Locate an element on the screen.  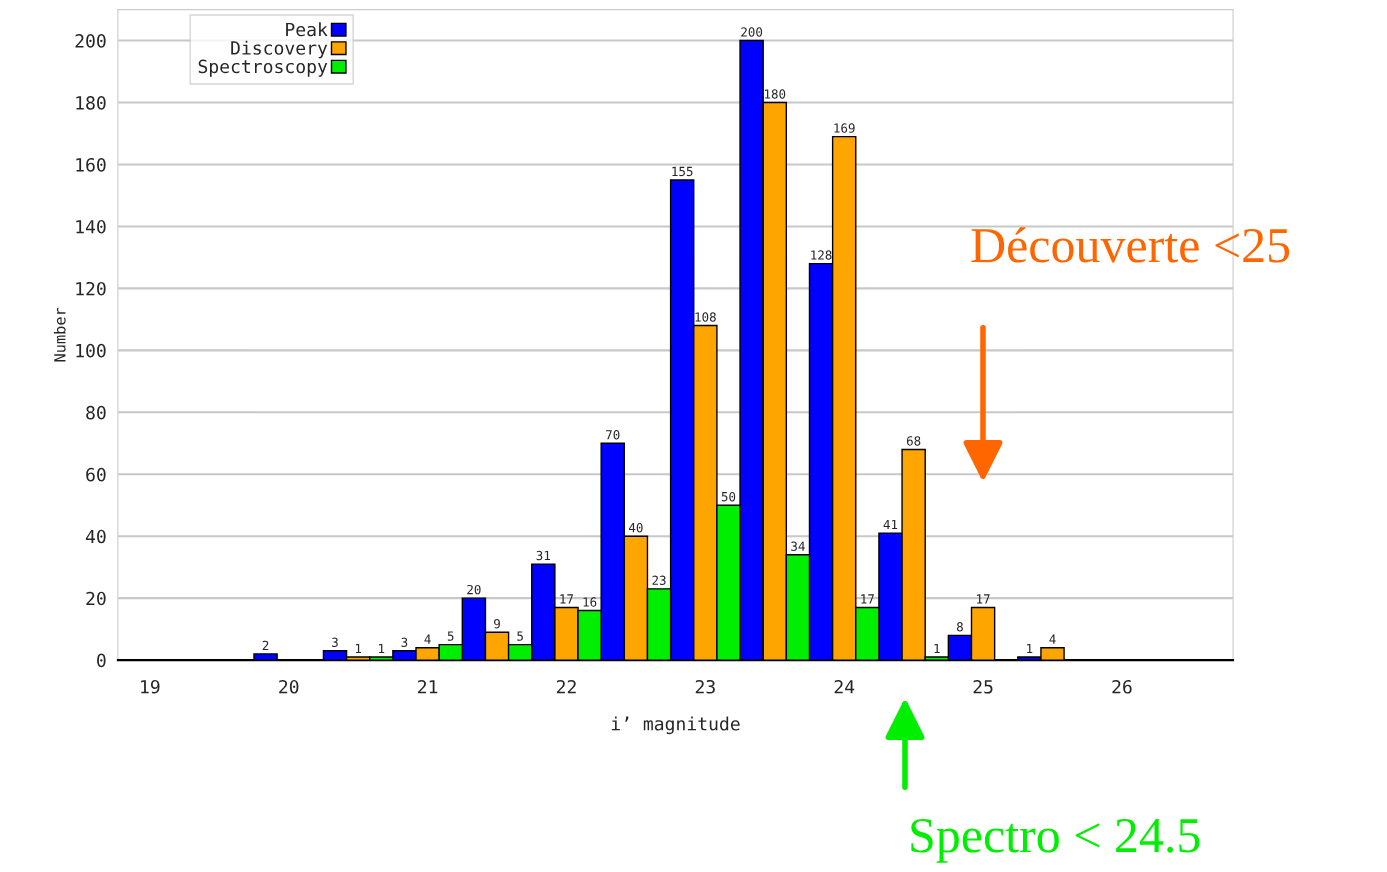
x-tick-label: 20 is located at coordinates (289, 686).